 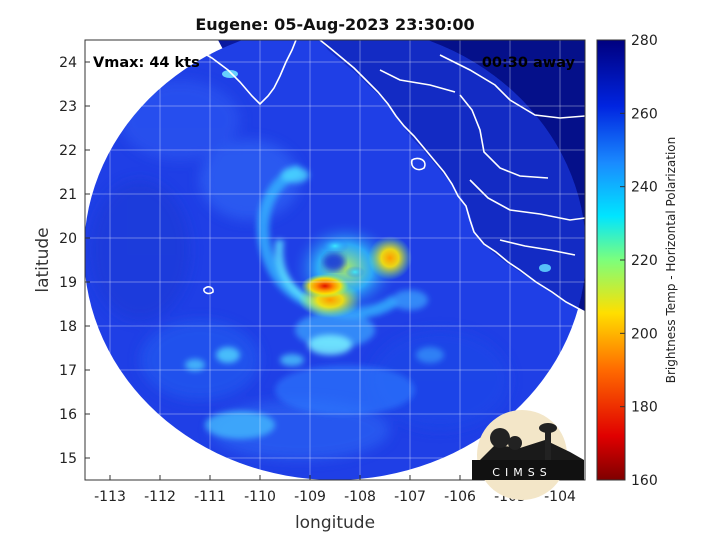 What do you see at coordinates (410, 497) in the screenshot?
I see `x-tick-label: -107` at bounding box center [410, 497].